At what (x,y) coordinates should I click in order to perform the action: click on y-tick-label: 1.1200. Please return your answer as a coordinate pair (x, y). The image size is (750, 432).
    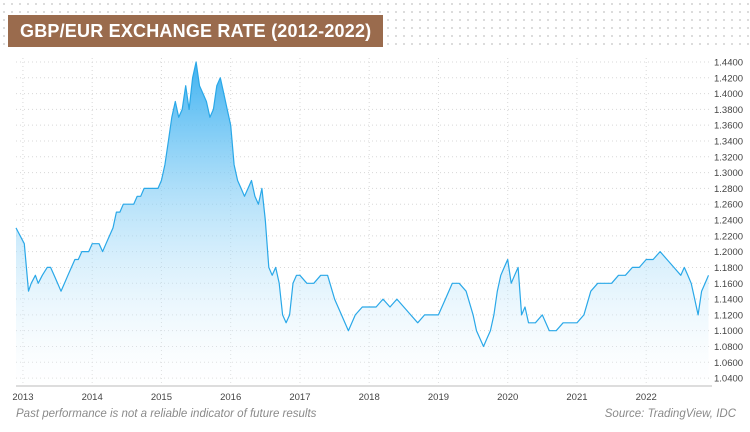
    Looking at the image, I should click on (728, 315).